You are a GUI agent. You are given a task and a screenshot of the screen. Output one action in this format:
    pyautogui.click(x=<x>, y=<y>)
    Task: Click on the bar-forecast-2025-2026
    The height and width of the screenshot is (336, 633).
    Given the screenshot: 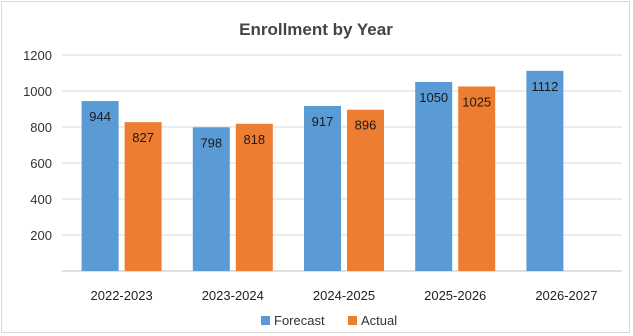 What is the action you would take?
    pyautogui.click(x=434, y=176)
    